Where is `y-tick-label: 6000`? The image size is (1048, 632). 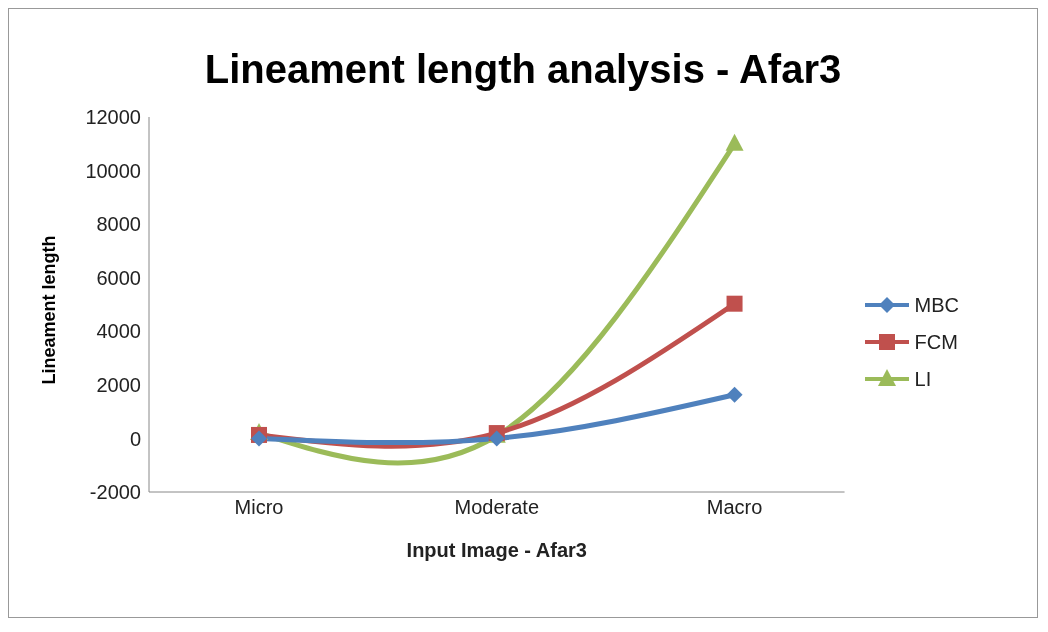 y-tick-label: 6000 is located at coordinates (118, 277).